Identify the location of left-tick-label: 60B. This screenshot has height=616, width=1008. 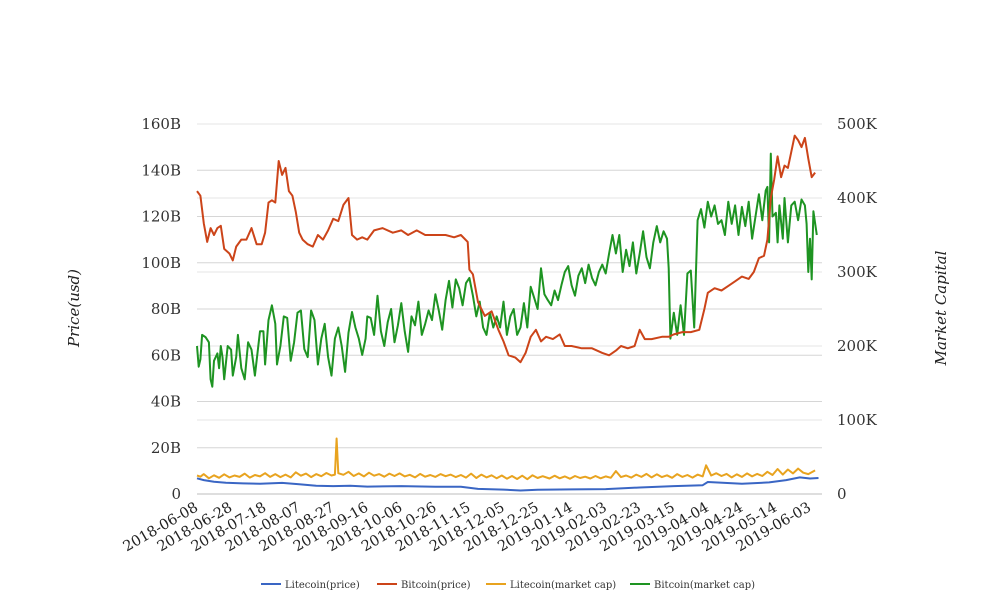
(166, 355).